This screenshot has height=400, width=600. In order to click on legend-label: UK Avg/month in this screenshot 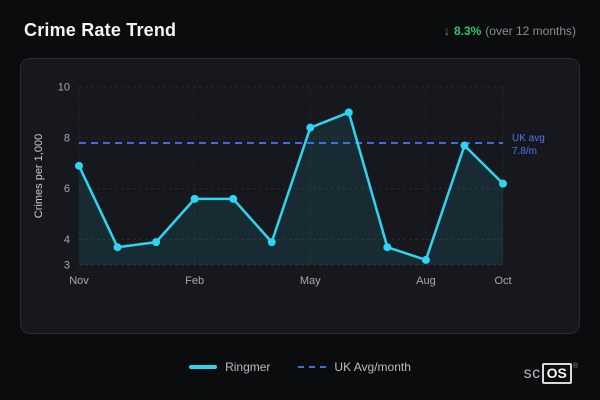, I will do `click(372, 367)`.